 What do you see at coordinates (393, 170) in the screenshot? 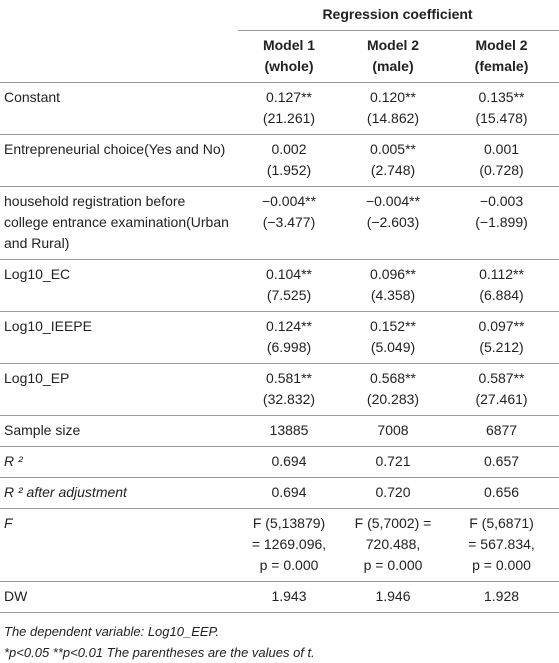
I see `cell-line: (2.748)` at bounding box center [393, 170].